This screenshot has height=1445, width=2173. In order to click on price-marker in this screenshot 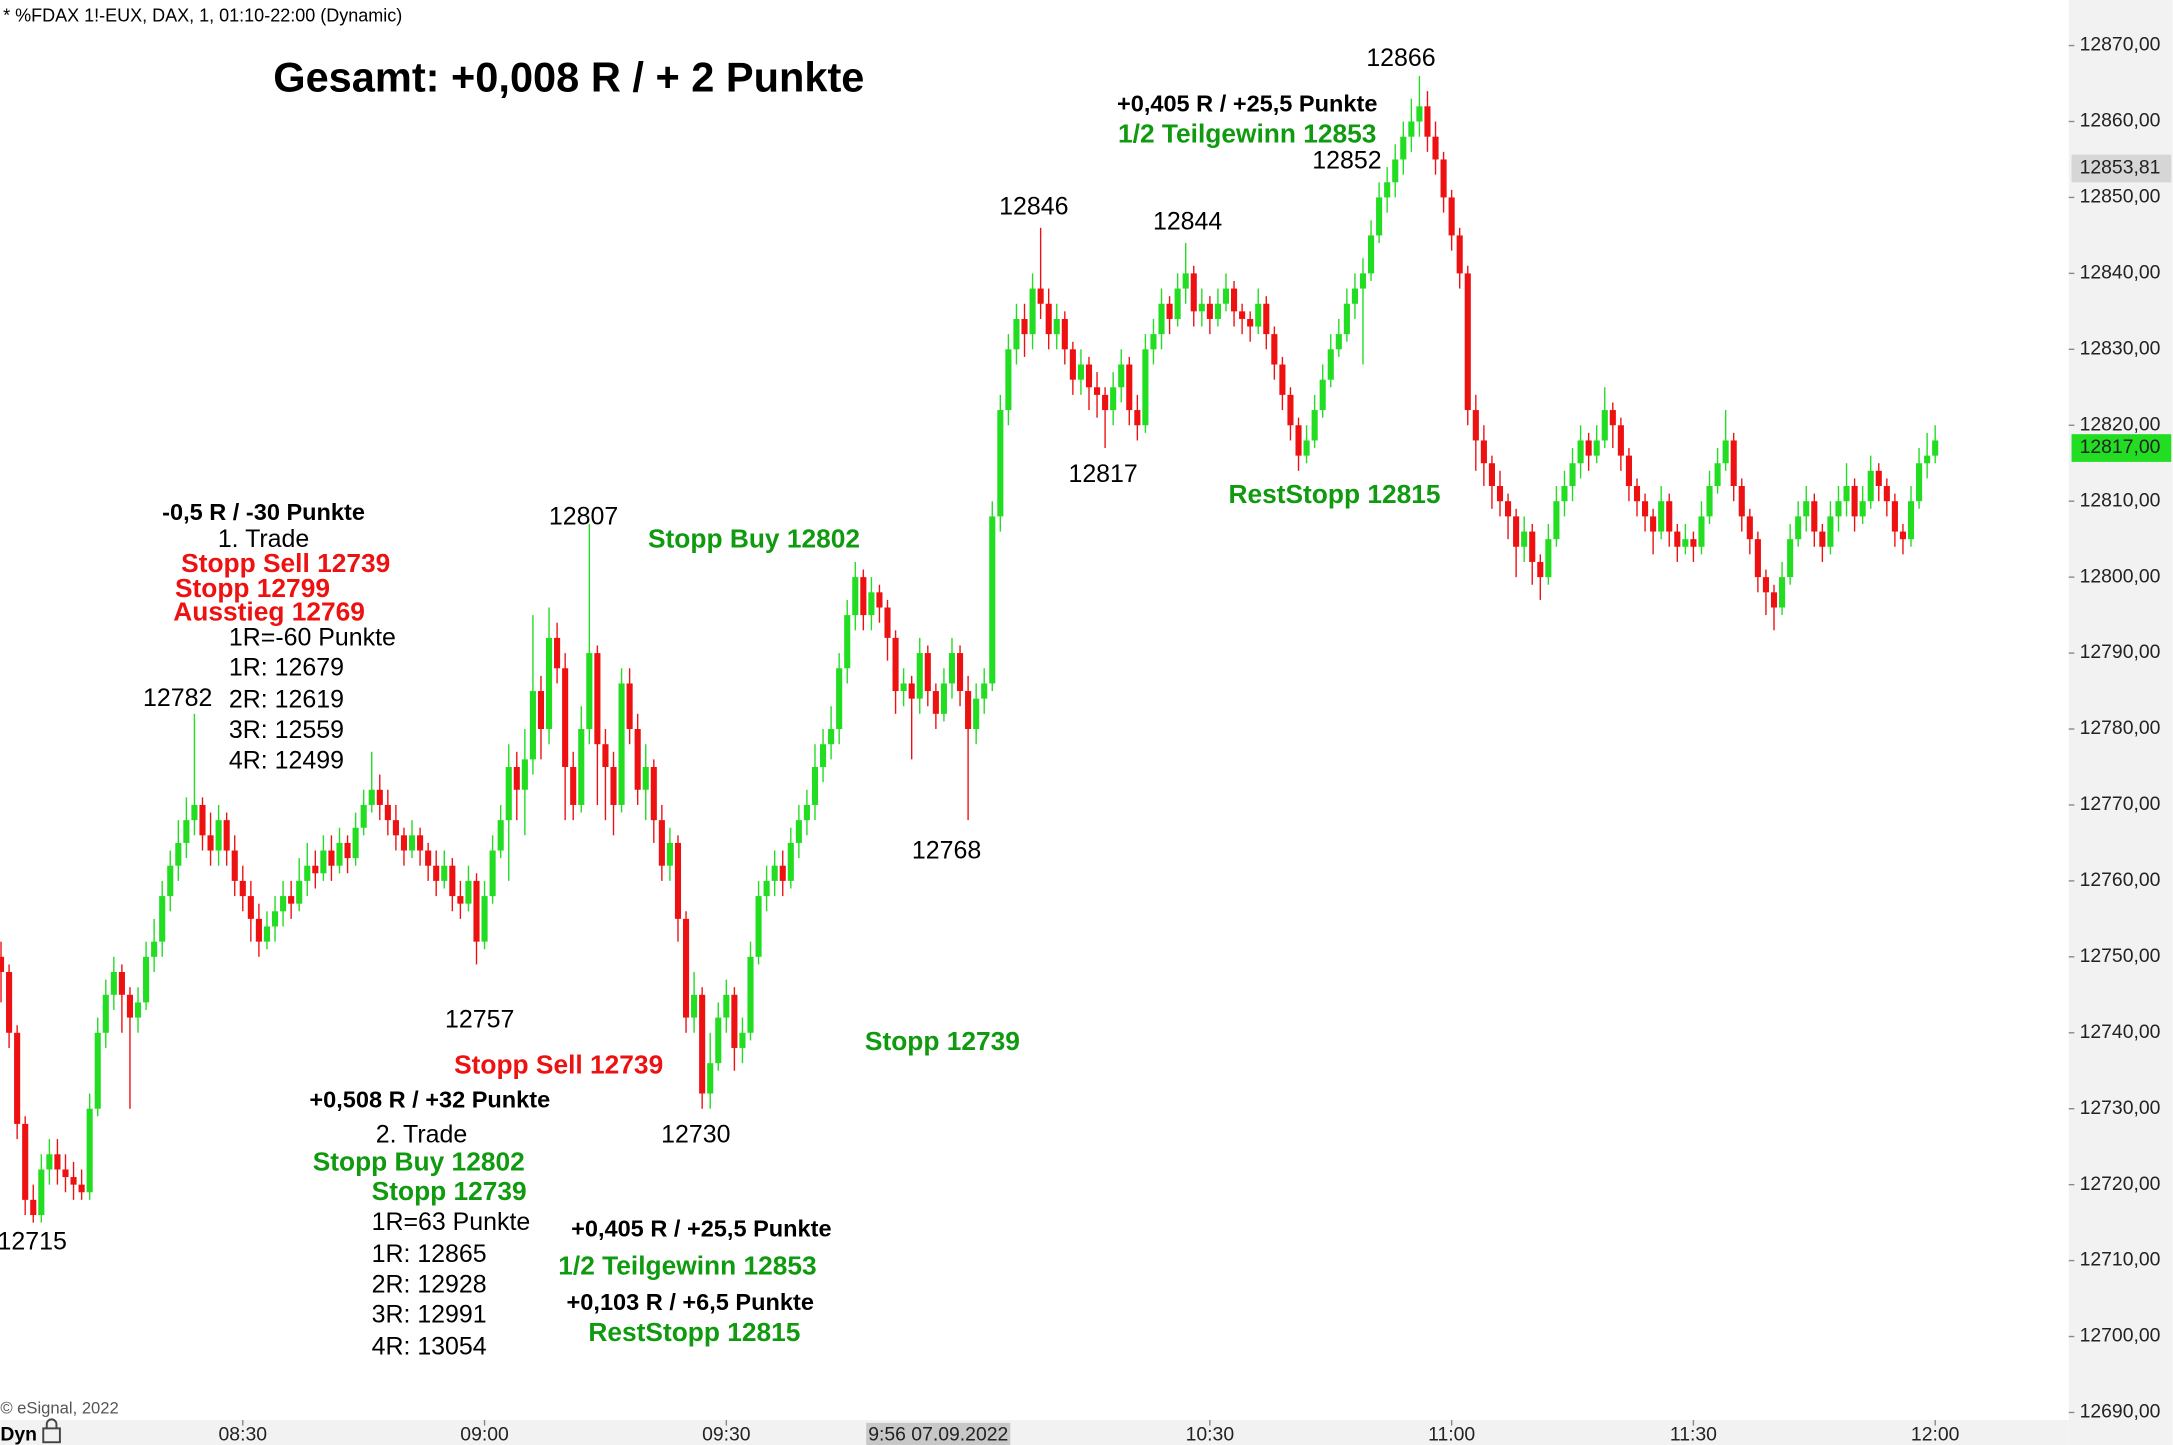, I will do `click(2121, 168)`.